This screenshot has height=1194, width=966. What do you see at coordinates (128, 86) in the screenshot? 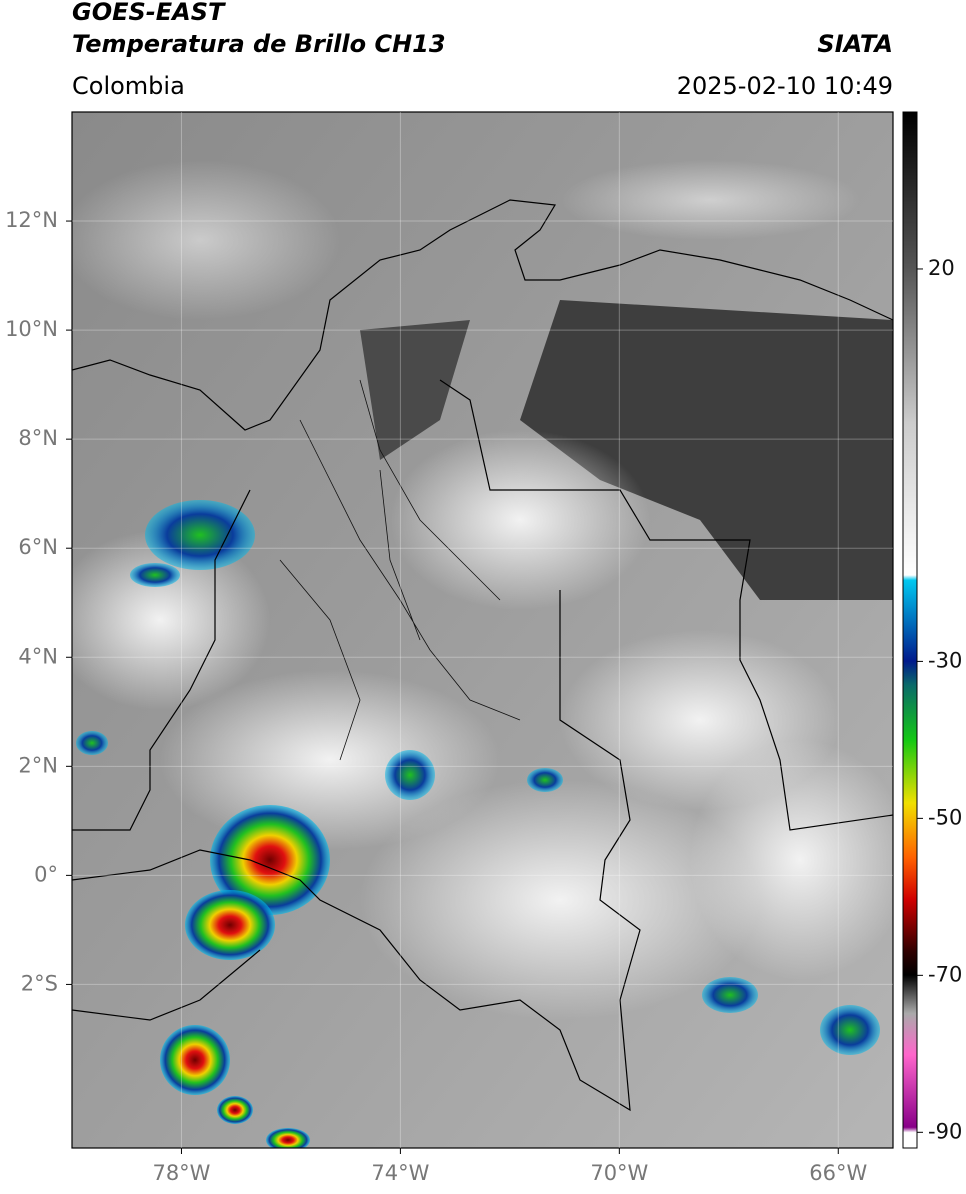
I see `region: Colombia` at bounding box center [128, 86].